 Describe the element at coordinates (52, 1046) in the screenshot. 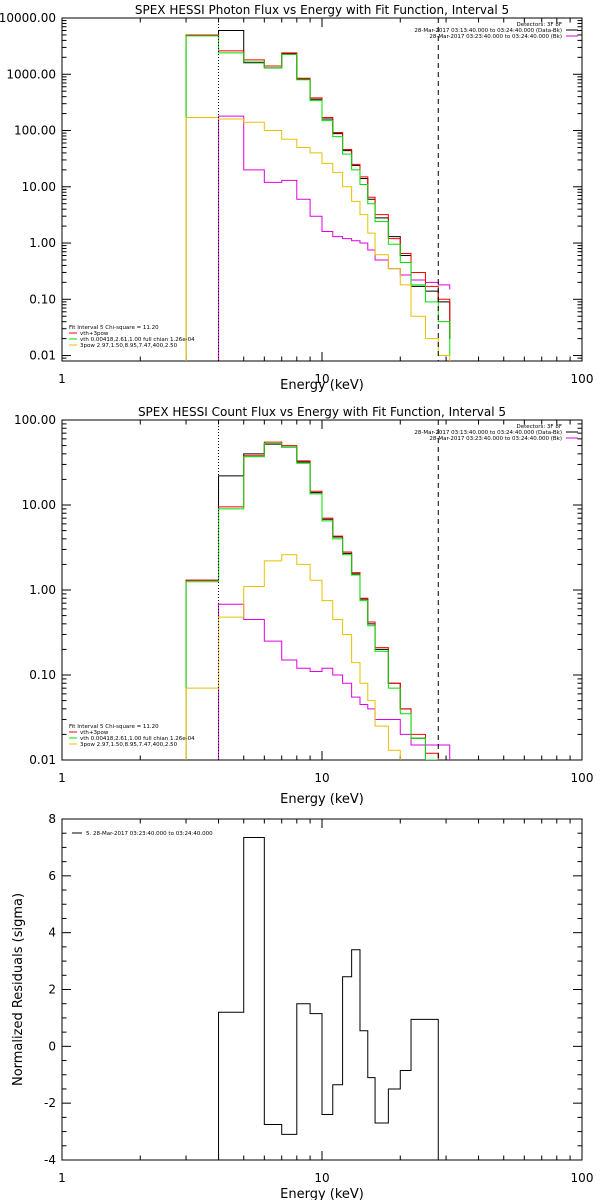

I see `y-tick-label: 0` at that location.